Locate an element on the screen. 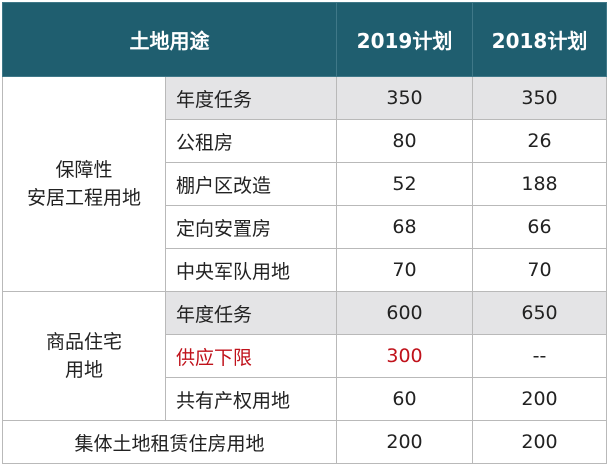  value-2018-cell: 350 is located at coordinates (539, 98).